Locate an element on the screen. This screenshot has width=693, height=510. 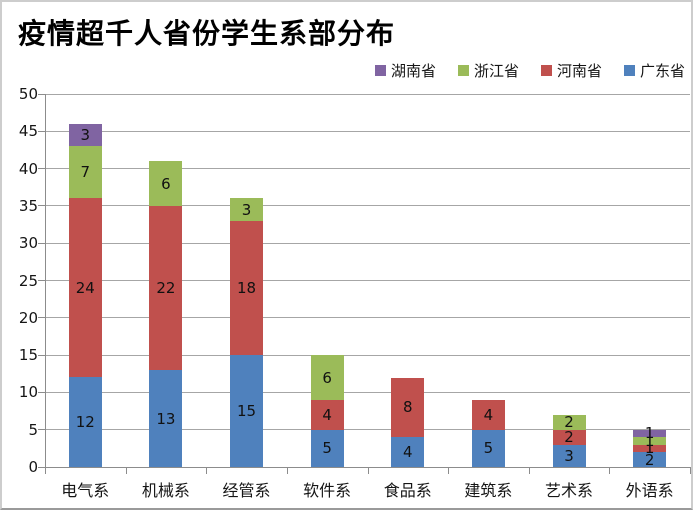
y-axis-tick-label: 35 is located at coordinates (28, 205).